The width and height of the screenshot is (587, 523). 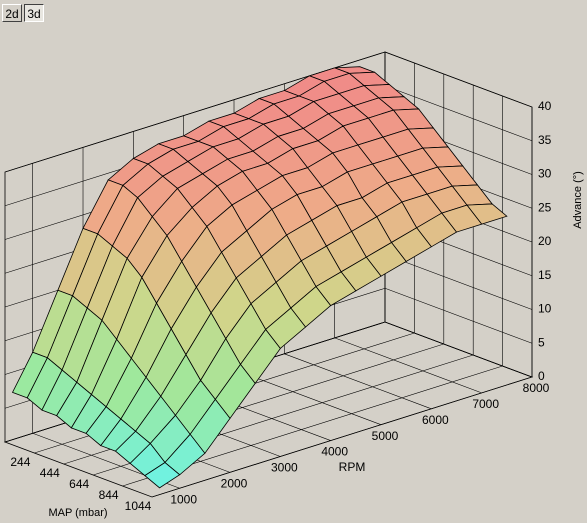 I want to click on x-tick-label: 7000, so click(x=485, y=404).